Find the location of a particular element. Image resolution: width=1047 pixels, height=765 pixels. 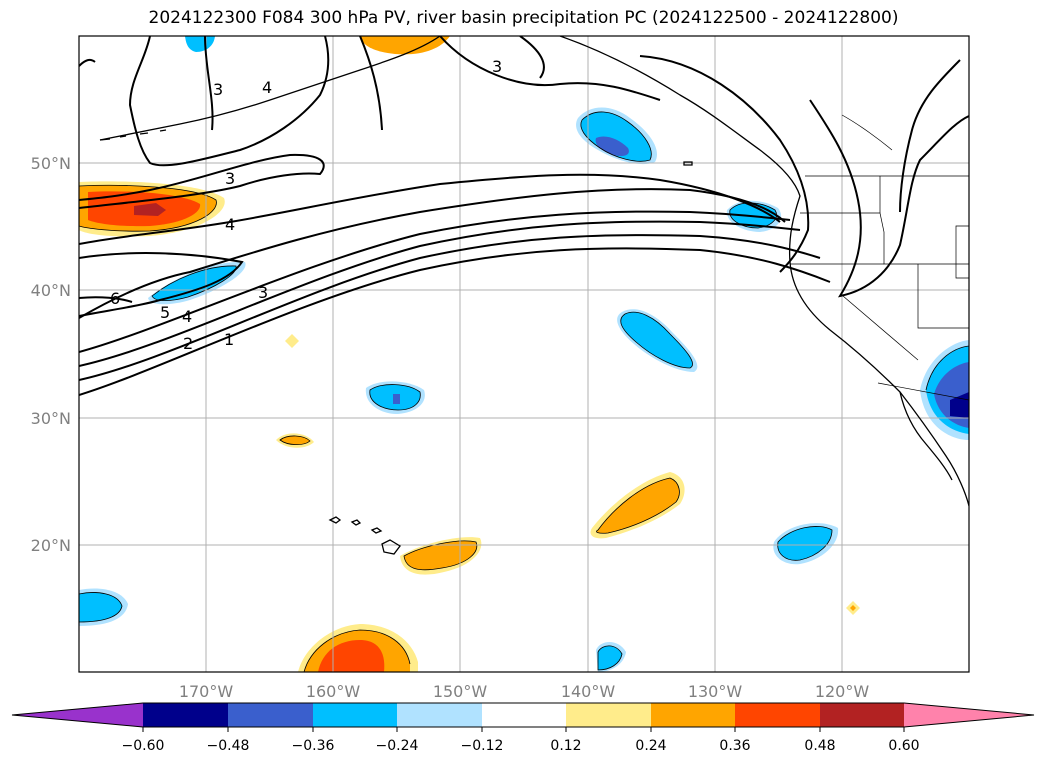

colorbar-tick-label: 0.48 is located at coordinates (819, 746).